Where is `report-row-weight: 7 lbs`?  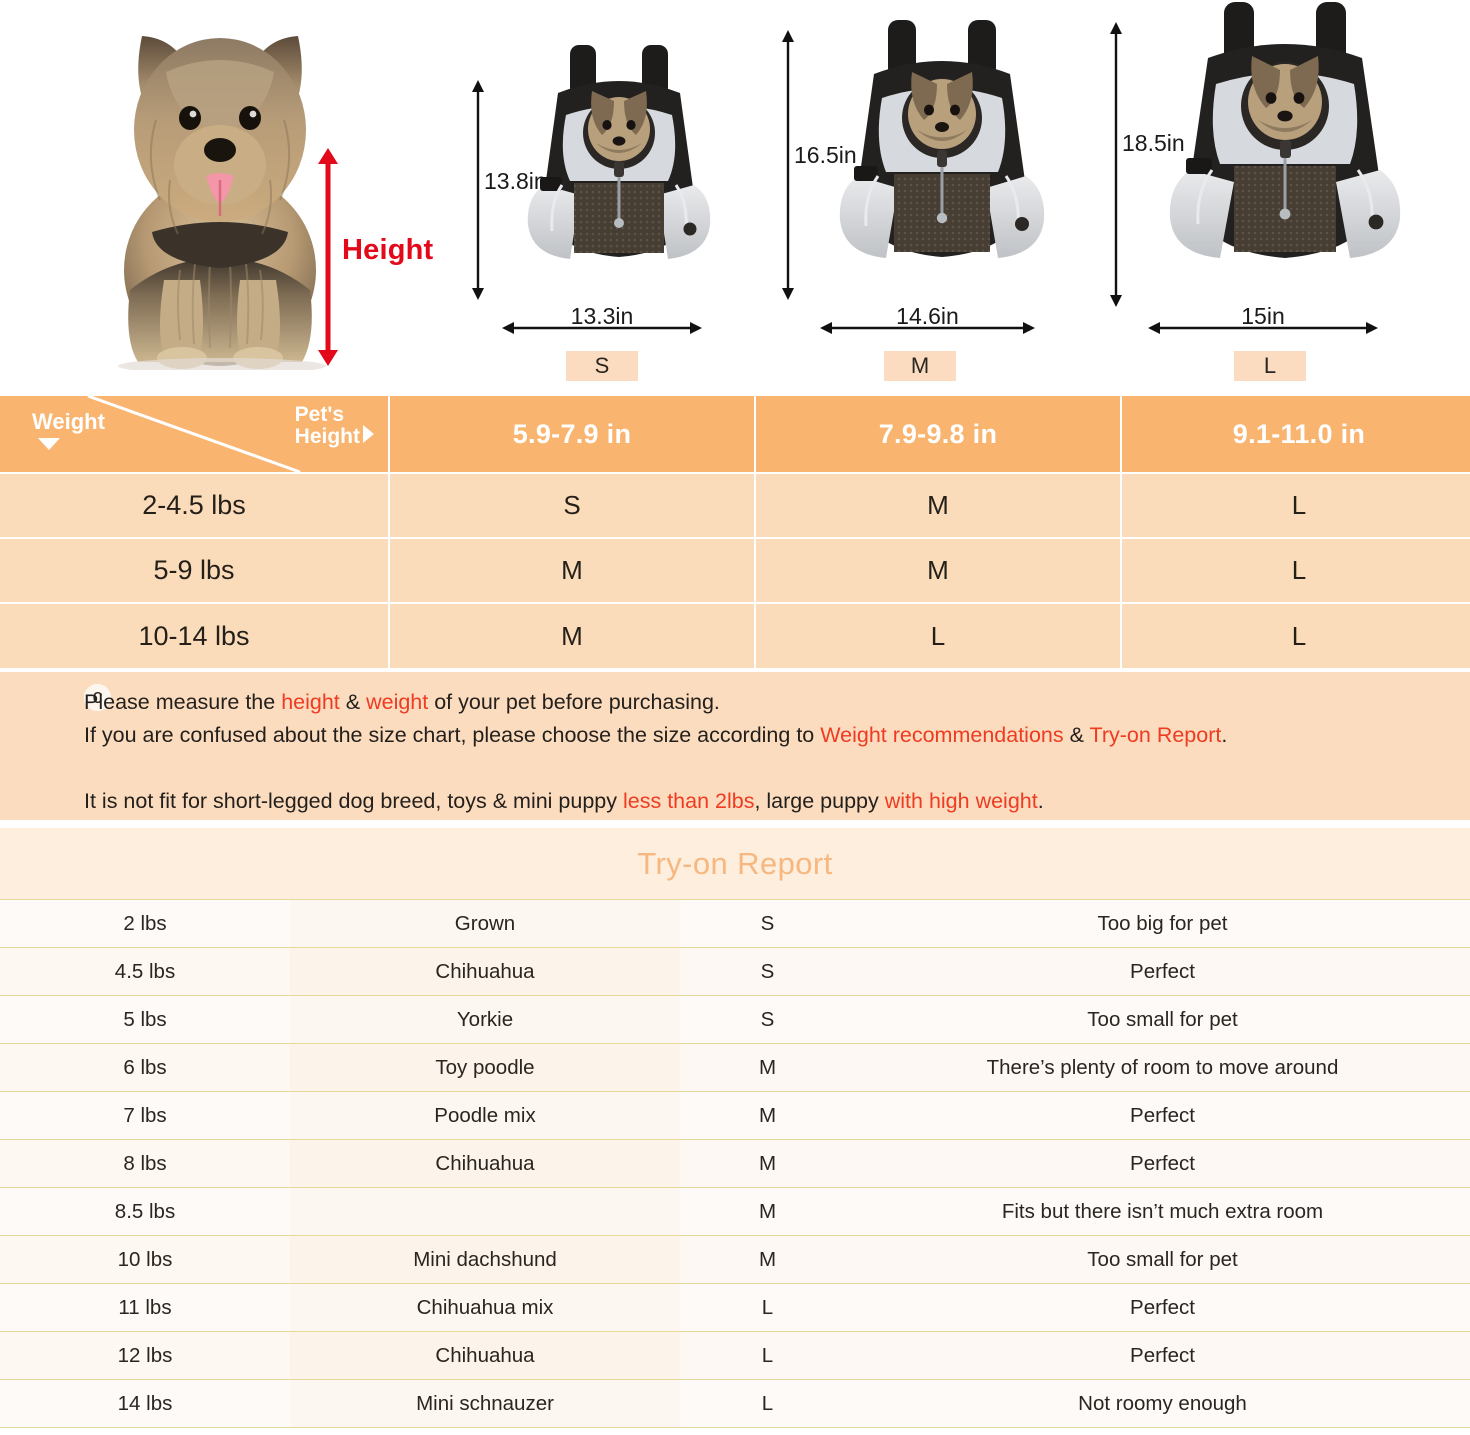
report-row-weight: 7 lbs is located at coordinates (145, 1115).